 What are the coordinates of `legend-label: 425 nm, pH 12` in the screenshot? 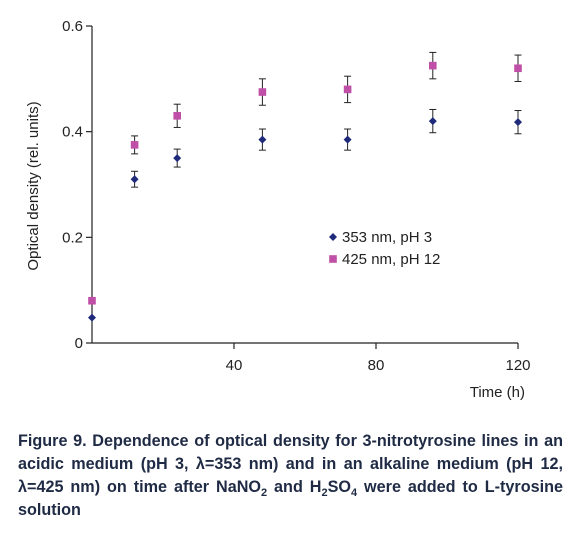 It's located at (391, 259).